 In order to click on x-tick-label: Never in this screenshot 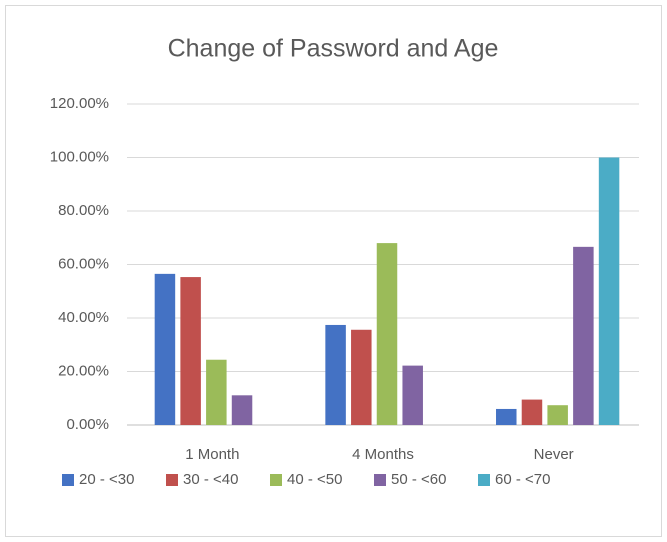, I will do `click(554, 454)`.